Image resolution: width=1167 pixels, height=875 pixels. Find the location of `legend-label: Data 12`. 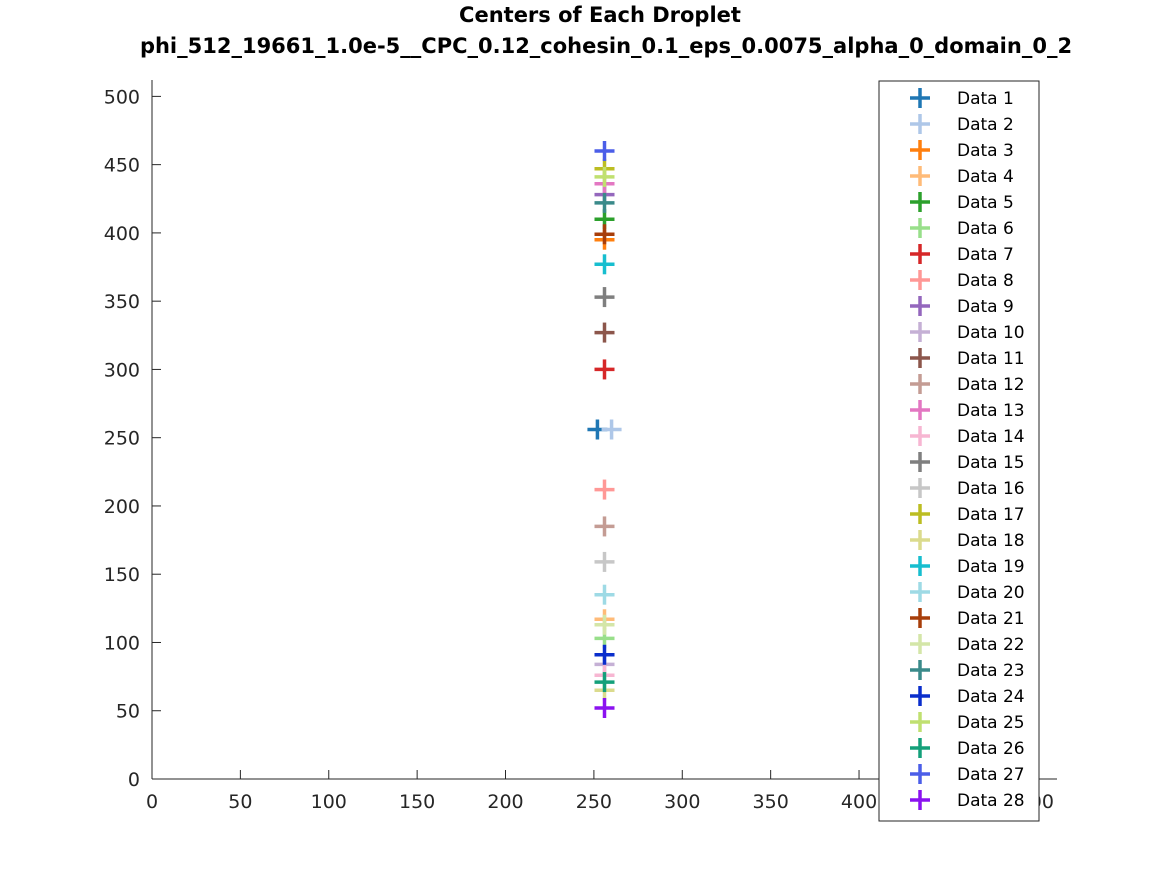

legend-label: Data 12 is located at coordinates (991, 385).